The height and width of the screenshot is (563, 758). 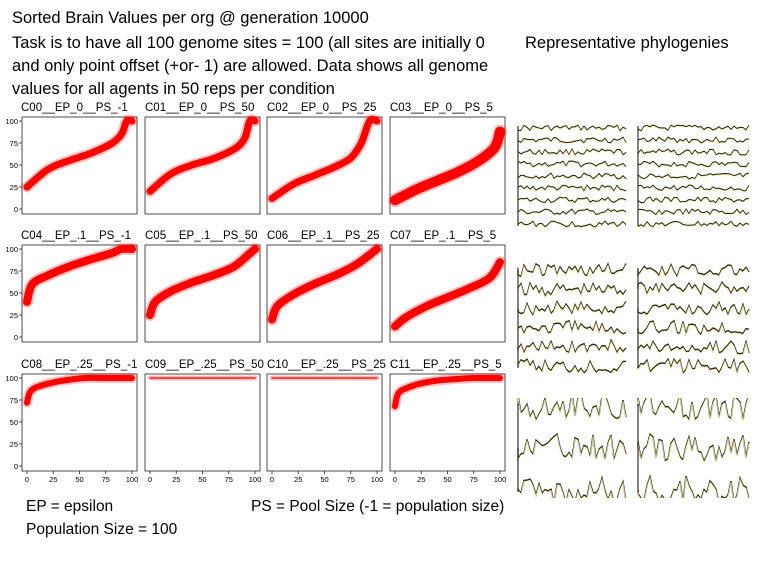 I want to click on plot-title-c03: C03__EP_0__PS_5, so click(x=441, y=108).